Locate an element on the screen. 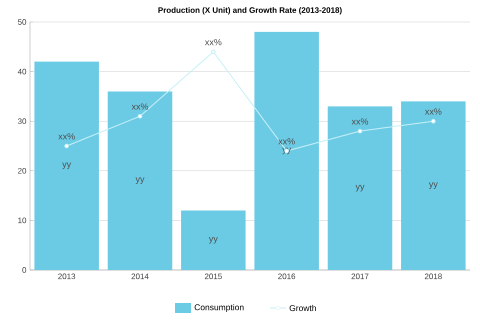  legend-label: Consumption is located at coordinates (219, 308).